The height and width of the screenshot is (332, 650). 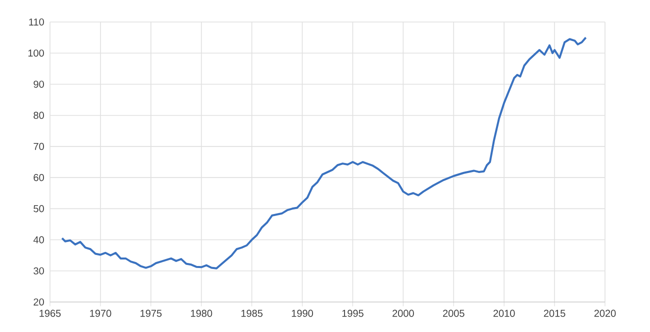 What do you see at coordinates (38, 240) in the screenshot?
I see `y-tick-label: 40` at bounding box center [38, 240].